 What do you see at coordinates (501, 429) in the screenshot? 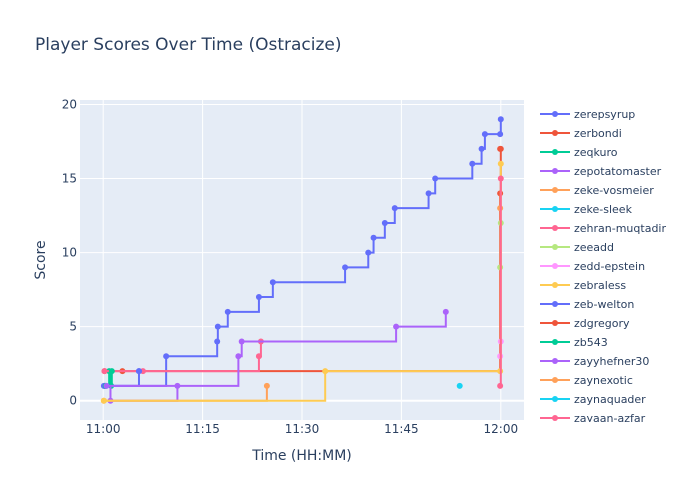
I see `x-tick-label: 12:00` at bounding box center [501, 429].